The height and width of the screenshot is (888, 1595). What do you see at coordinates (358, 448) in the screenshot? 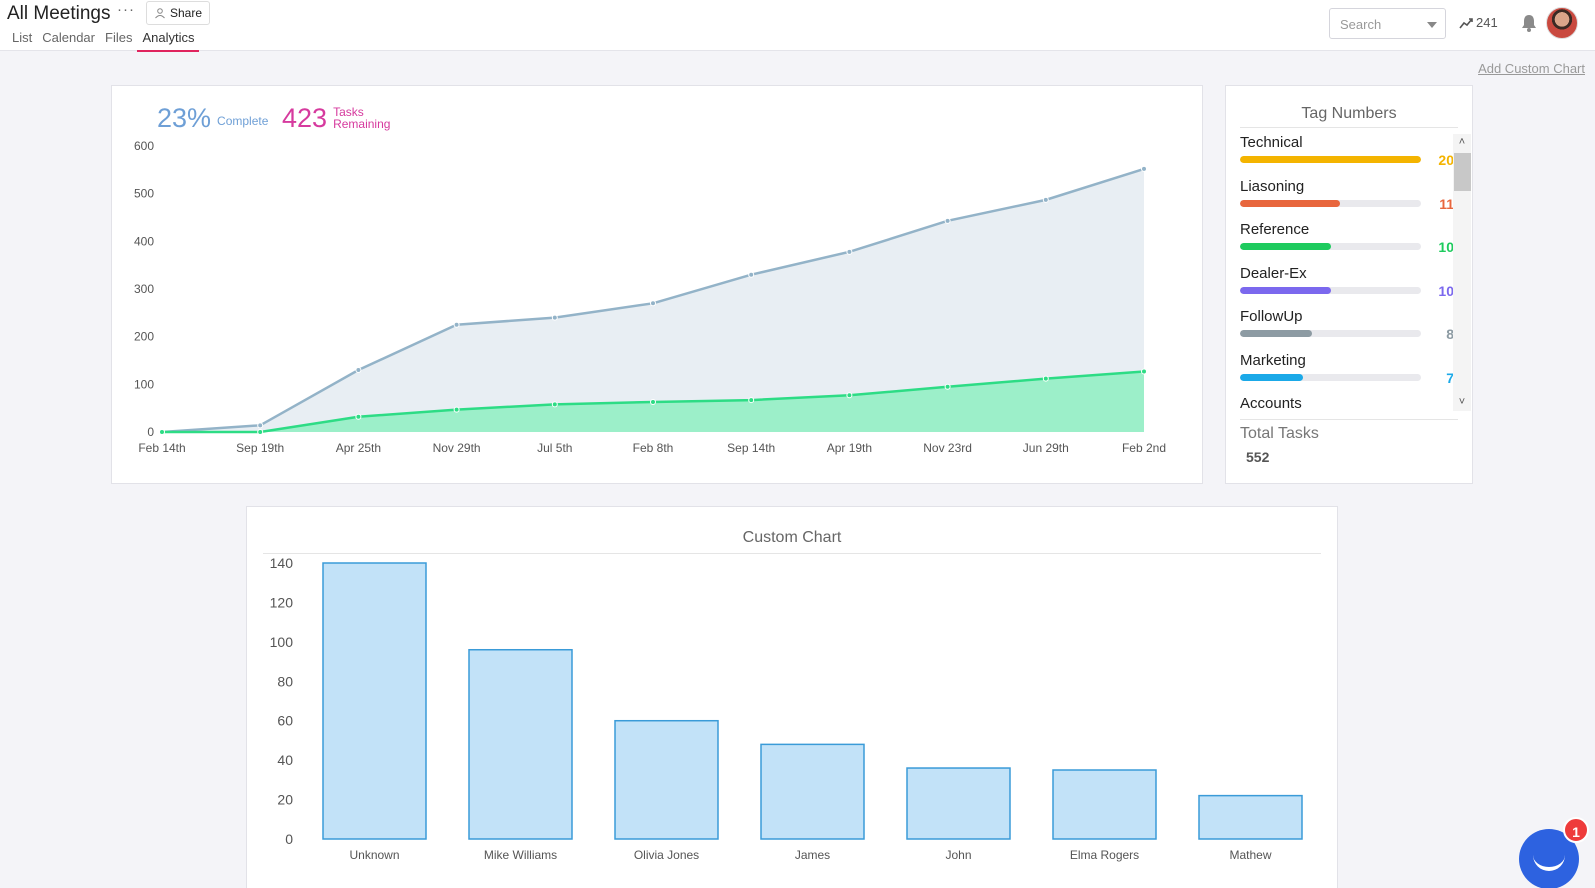
I see `x-tick-label: Apr 25th` at bounding box center [358, 448].